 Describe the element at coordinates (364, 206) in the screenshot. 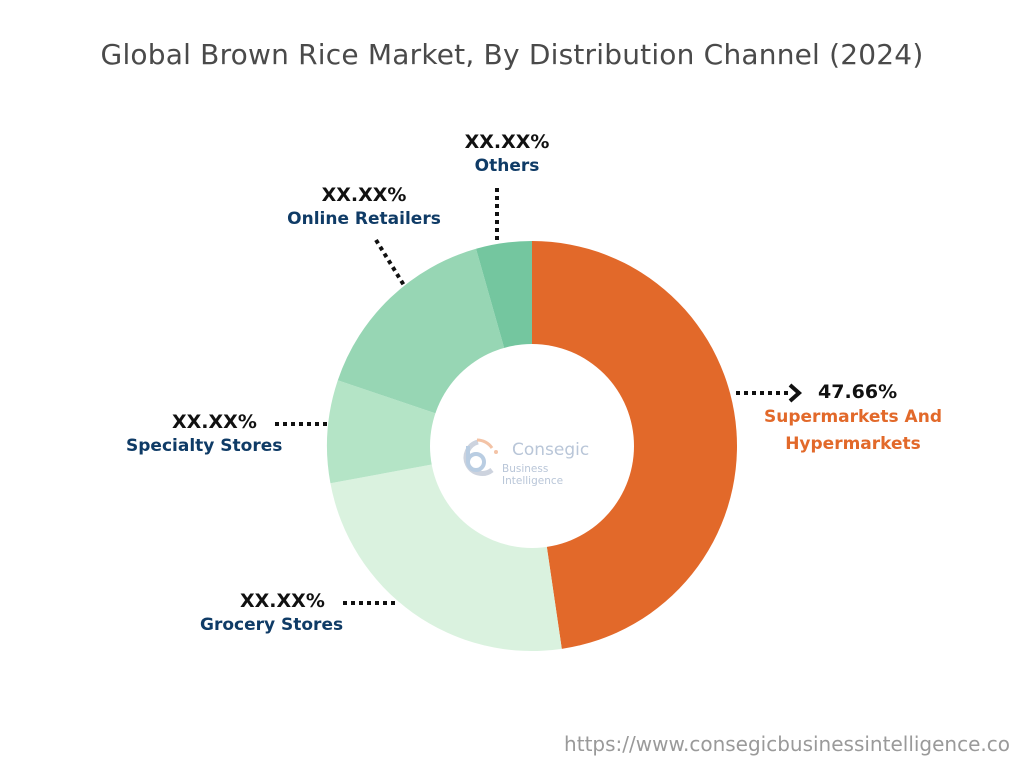

I see `label-online-retailers: XX.XX% Online Retailers` at that location.